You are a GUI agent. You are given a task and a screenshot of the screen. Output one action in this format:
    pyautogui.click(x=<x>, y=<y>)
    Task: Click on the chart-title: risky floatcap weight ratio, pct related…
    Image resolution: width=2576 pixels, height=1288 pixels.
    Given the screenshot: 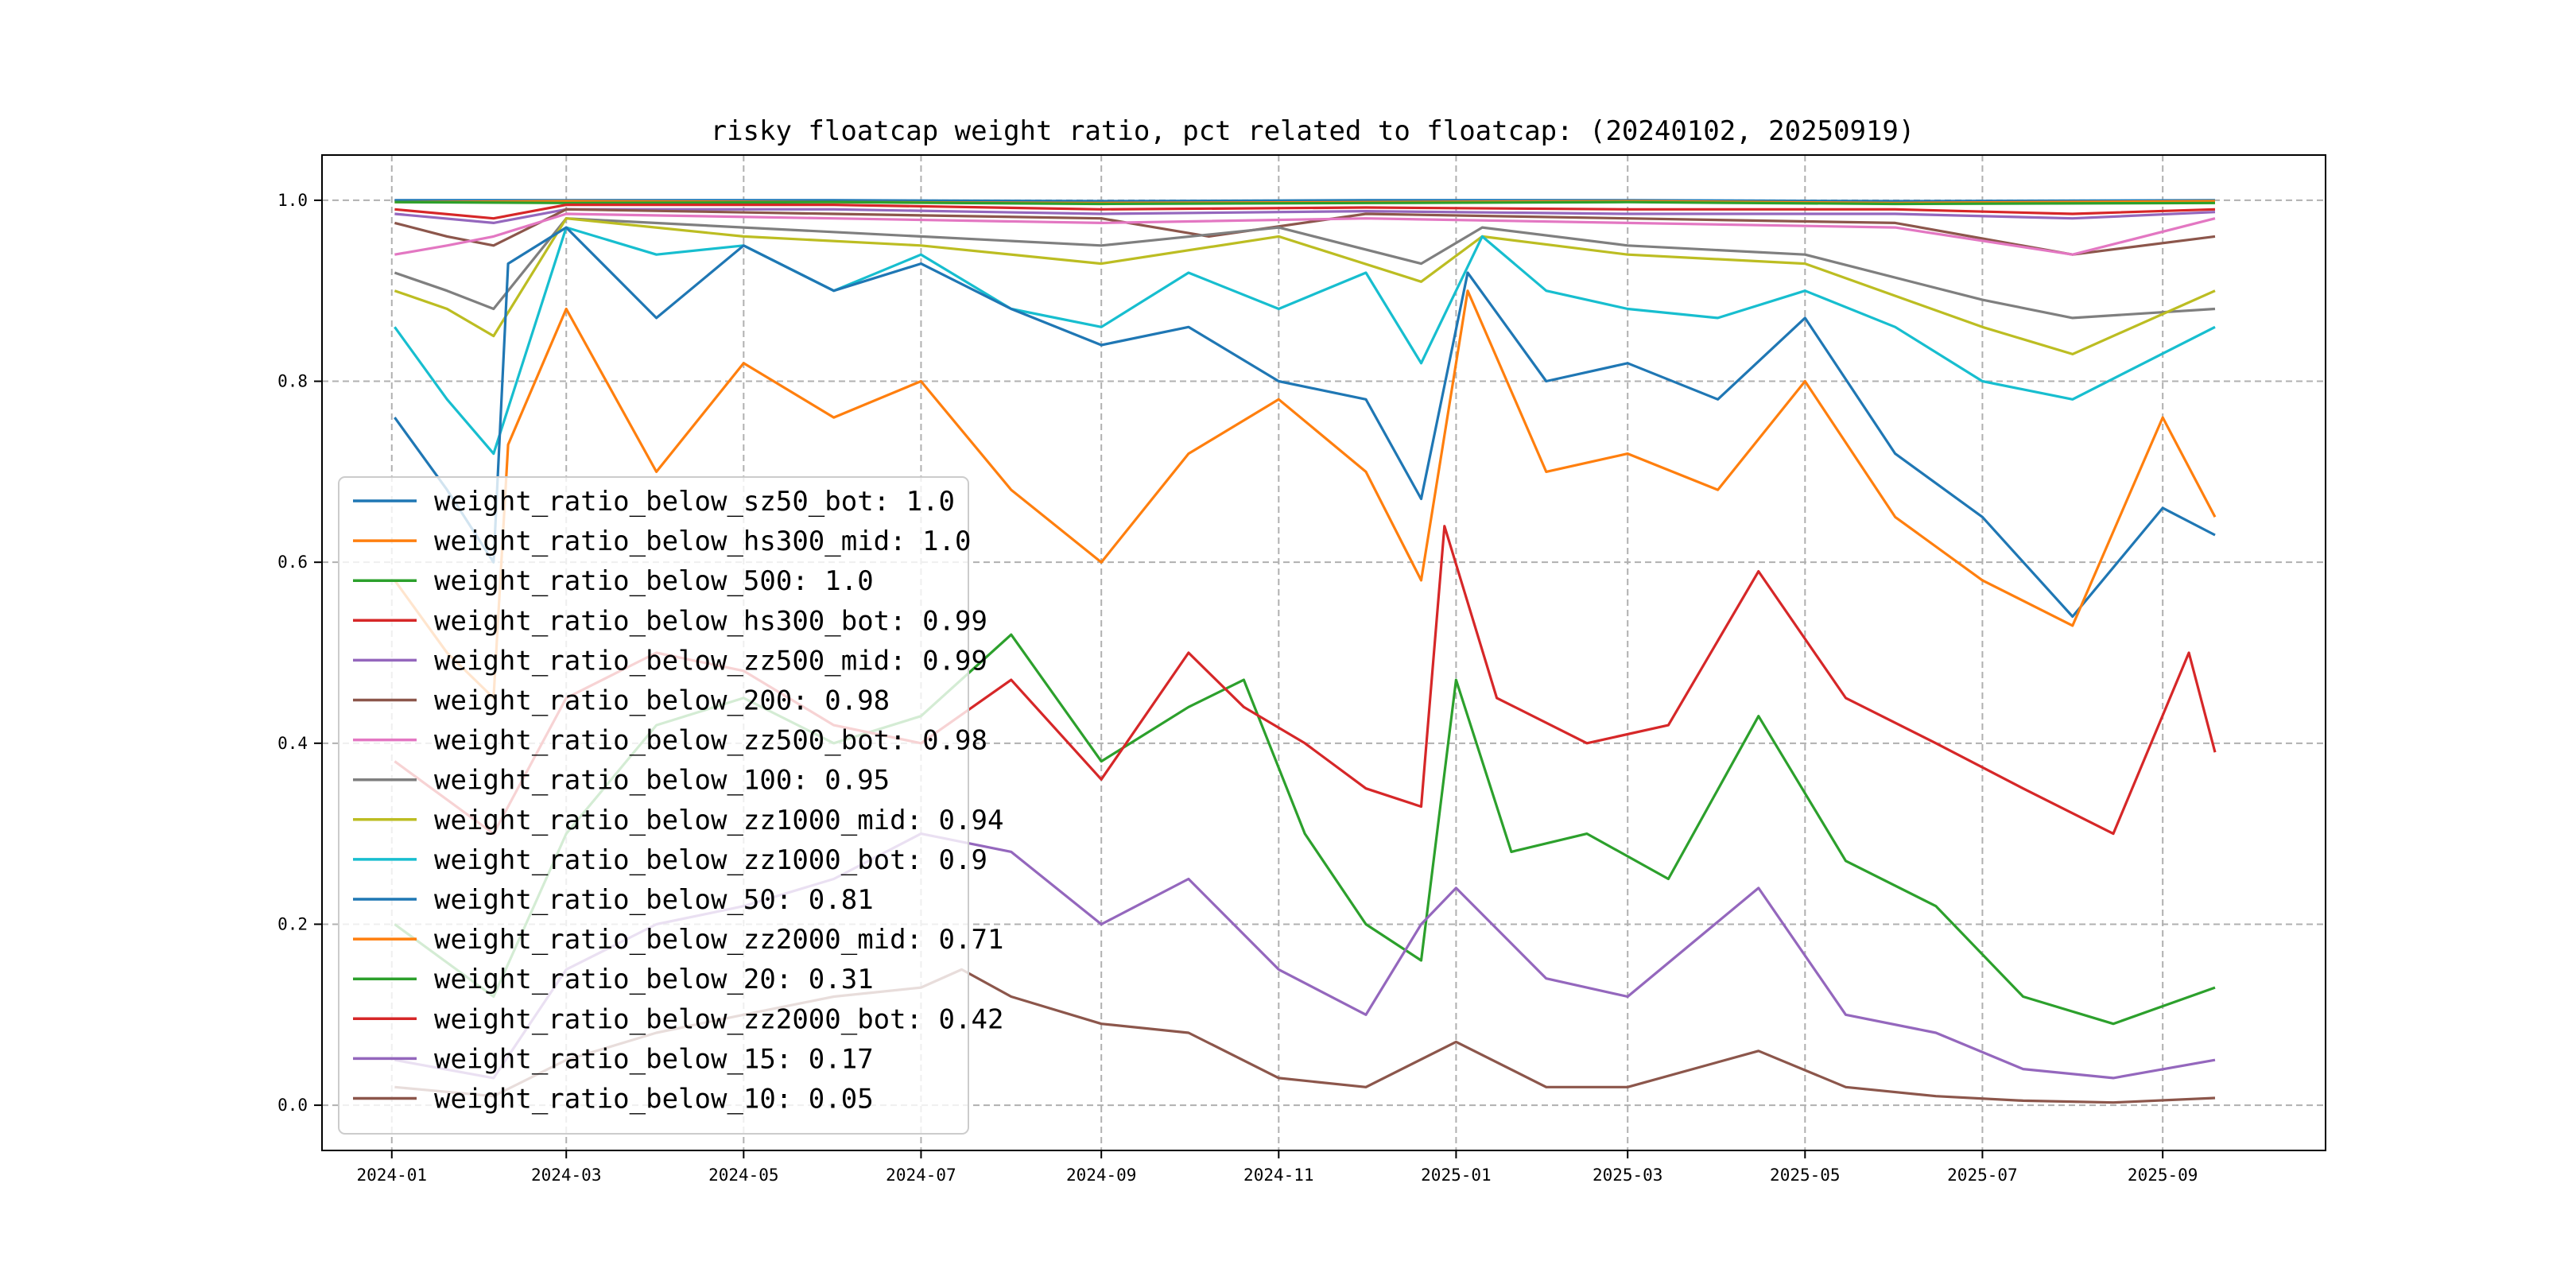 What is the action you would take?
    pyautogui.click(x=1313, y=131)
    